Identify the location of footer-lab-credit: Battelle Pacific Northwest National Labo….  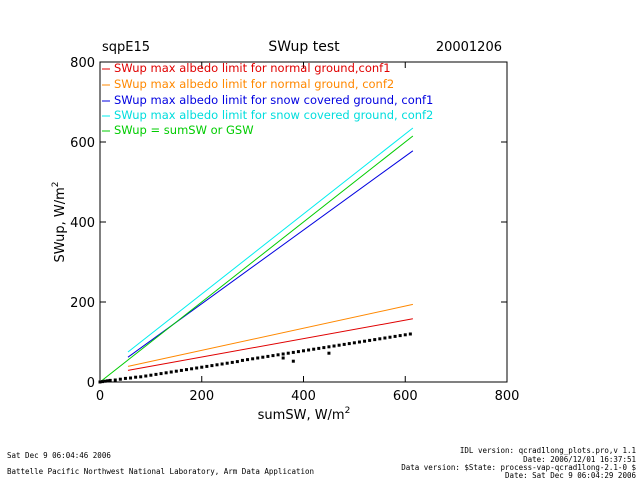
(161, 471).